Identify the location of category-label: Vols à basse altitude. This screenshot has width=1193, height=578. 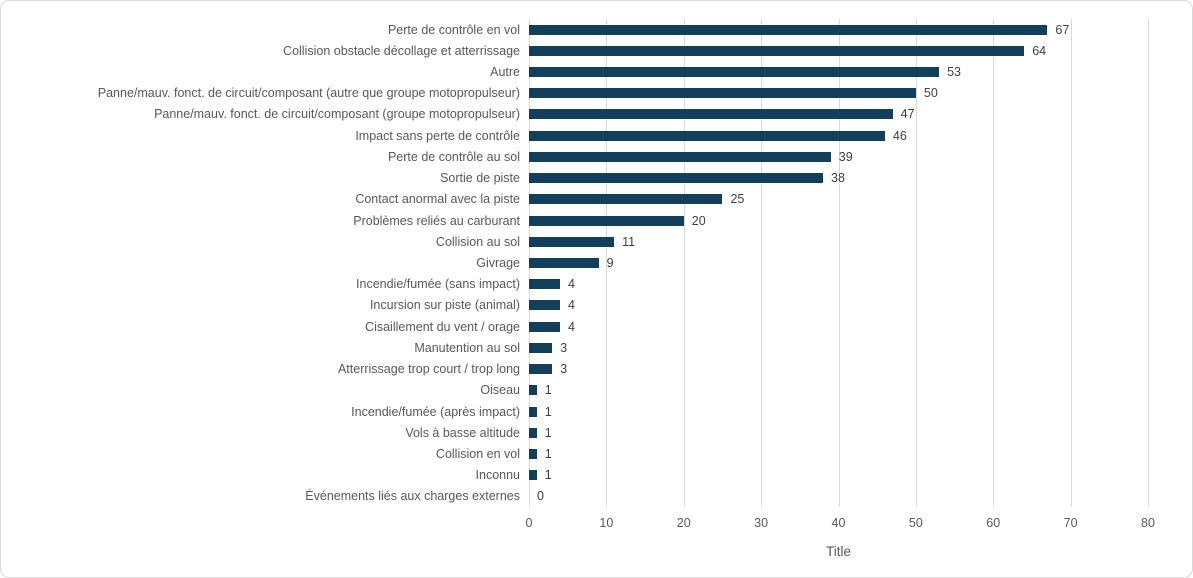
(462, 432).